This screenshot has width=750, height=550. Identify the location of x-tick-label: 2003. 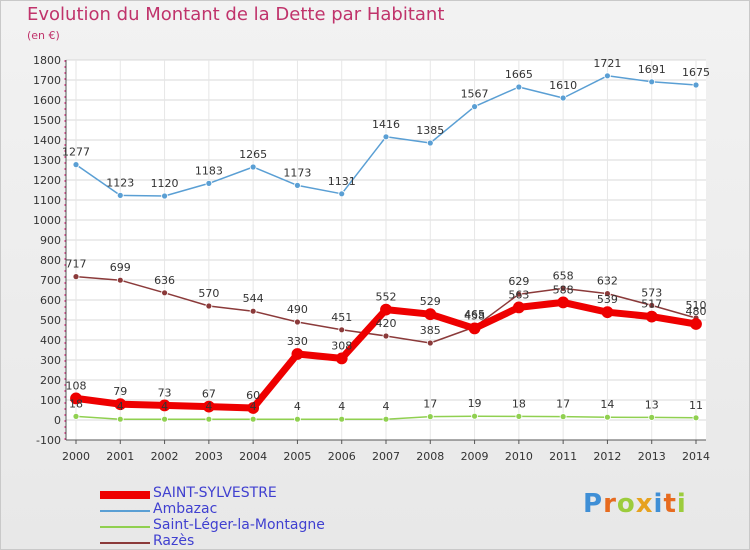
(209, 456).